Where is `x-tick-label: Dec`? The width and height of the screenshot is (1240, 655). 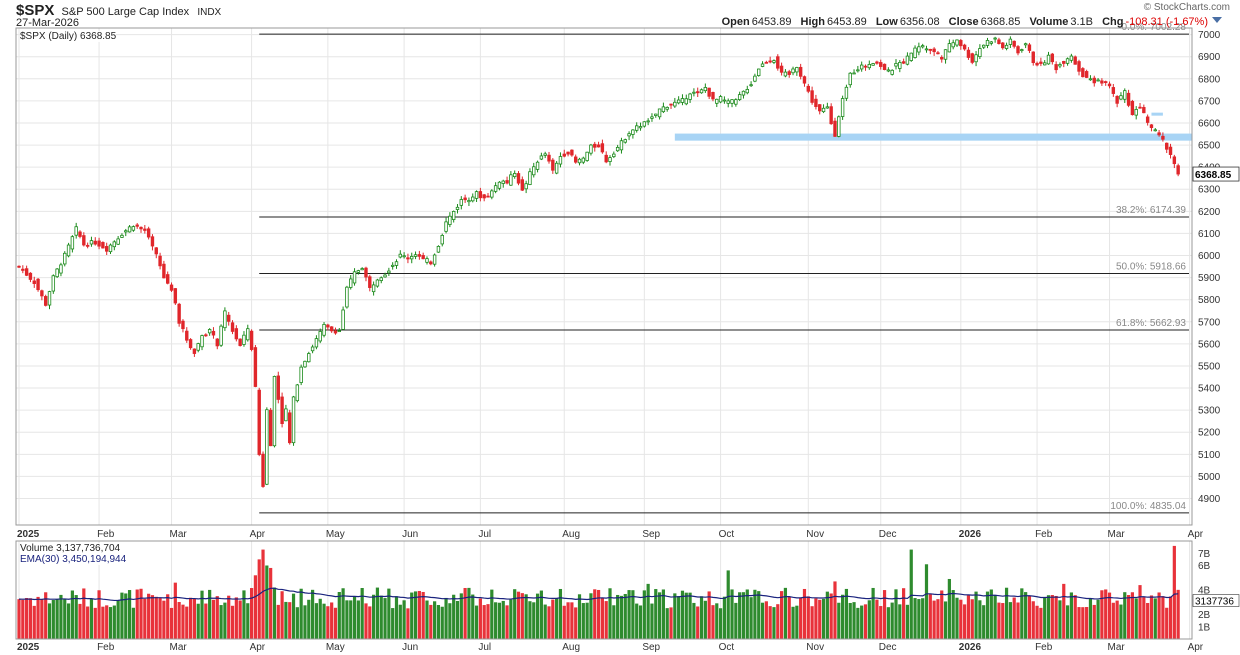
x-tick-label: Dec is located at coordinates (888, 647).